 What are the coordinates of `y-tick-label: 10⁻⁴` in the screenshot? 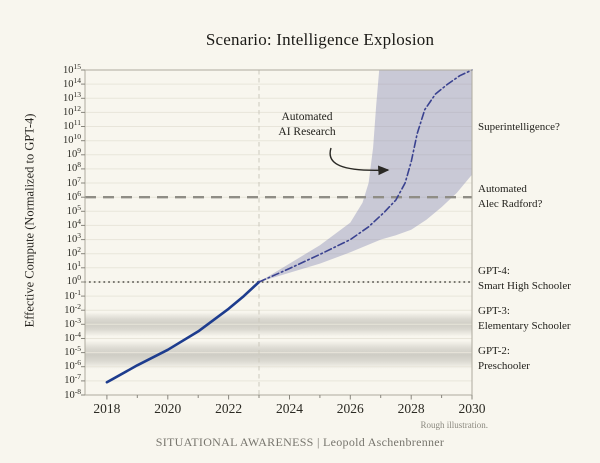 It's located at (72, 336).